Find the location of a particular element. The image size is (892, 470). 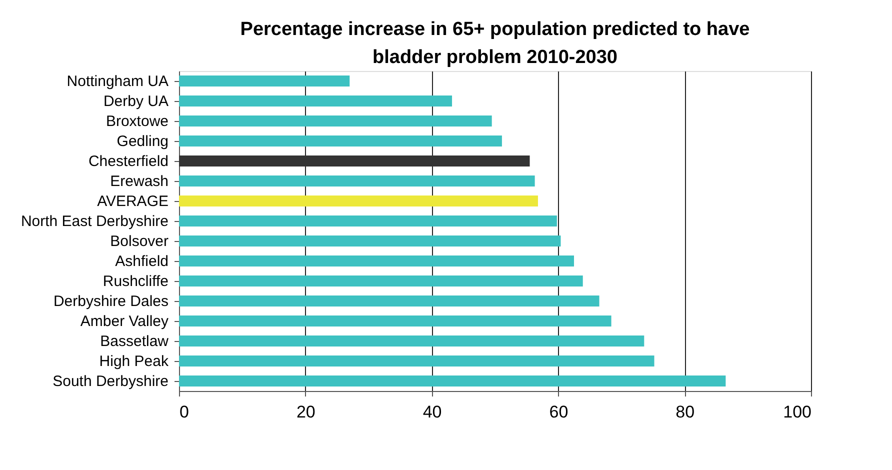

y-tick-label: Broxtowe is located at coordinates (137, 121).